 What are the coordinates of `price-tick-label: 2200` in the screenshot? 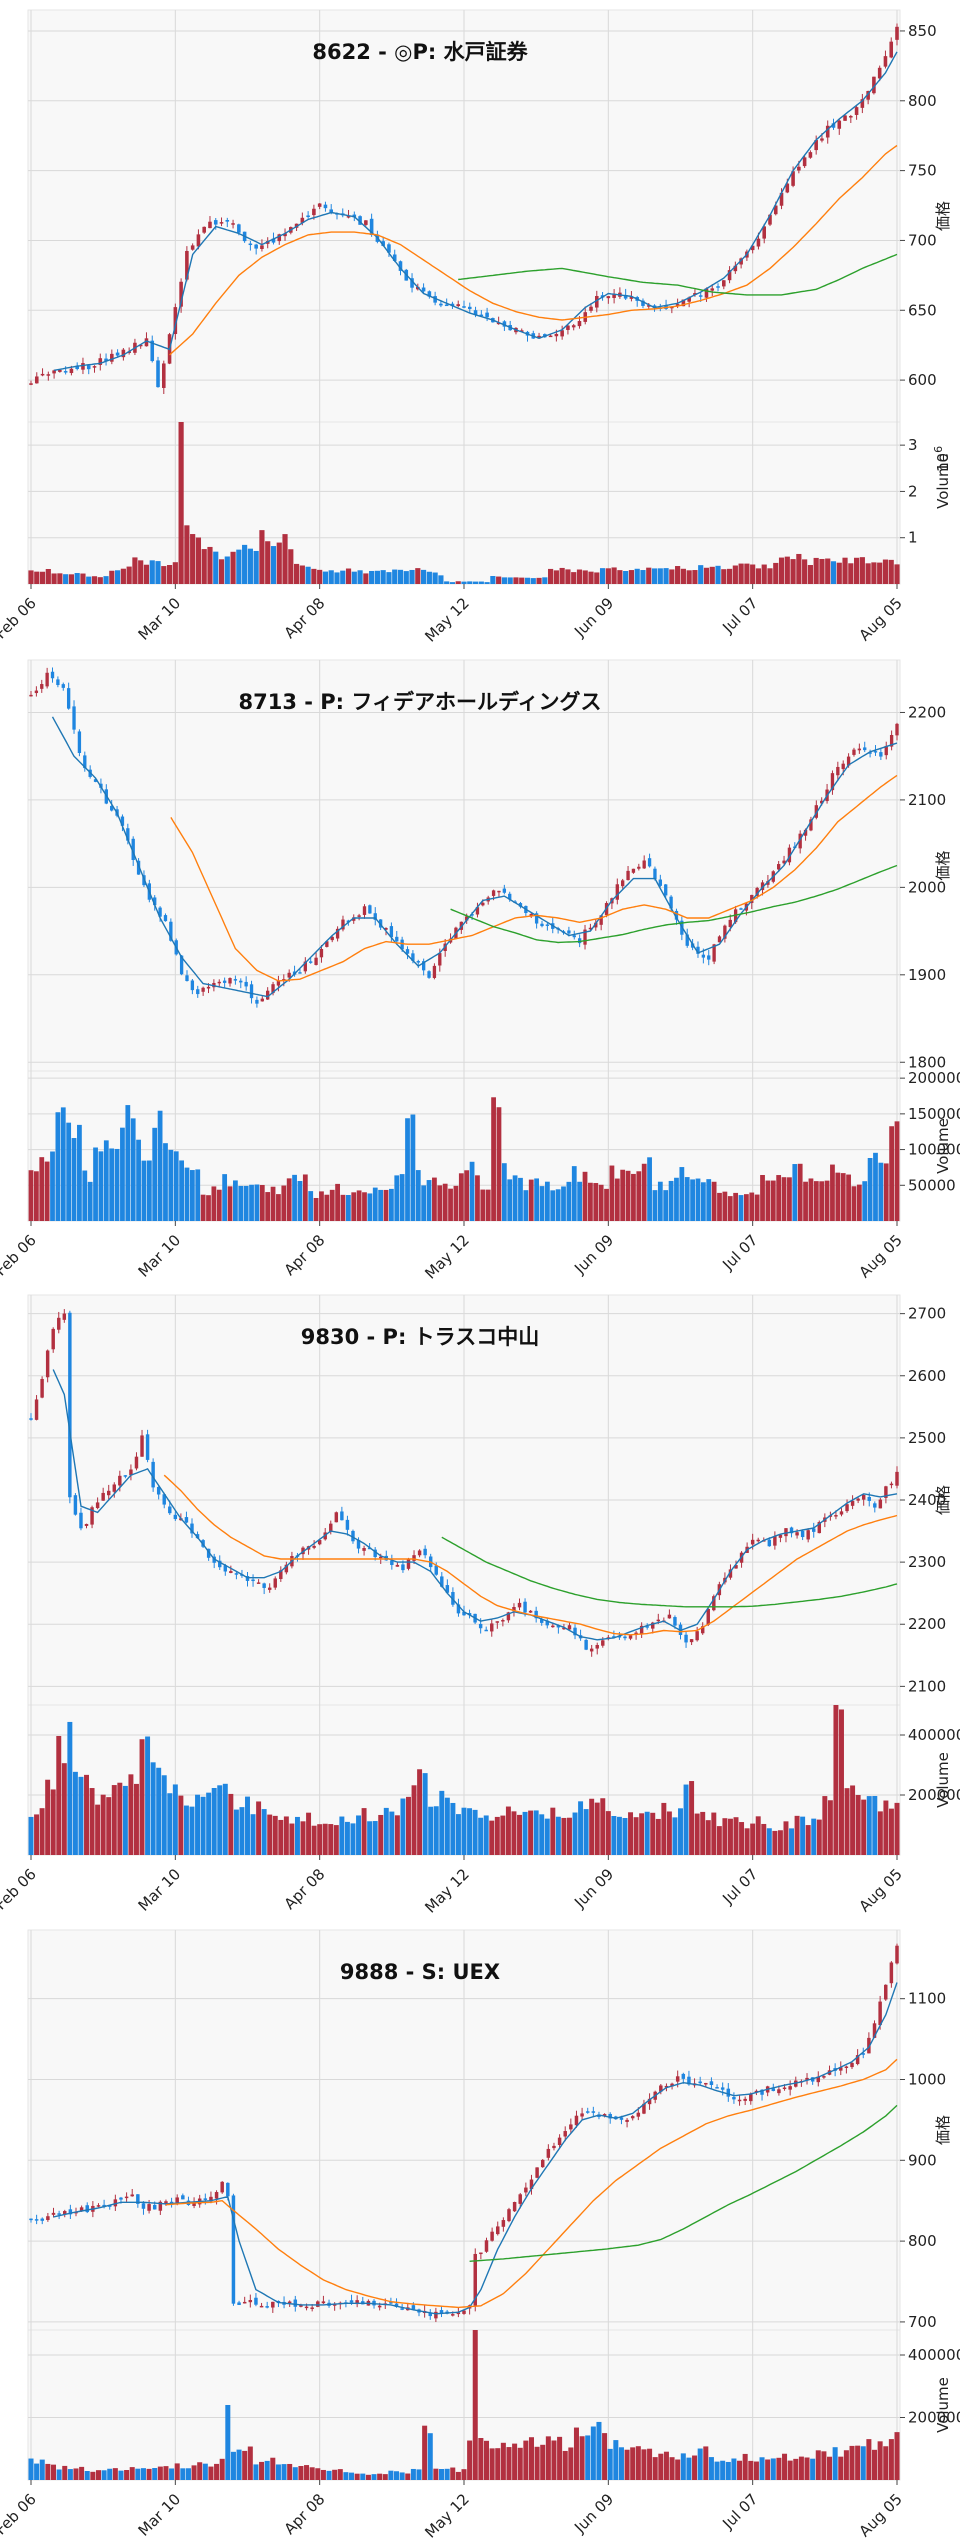 It's located at (927, 712).